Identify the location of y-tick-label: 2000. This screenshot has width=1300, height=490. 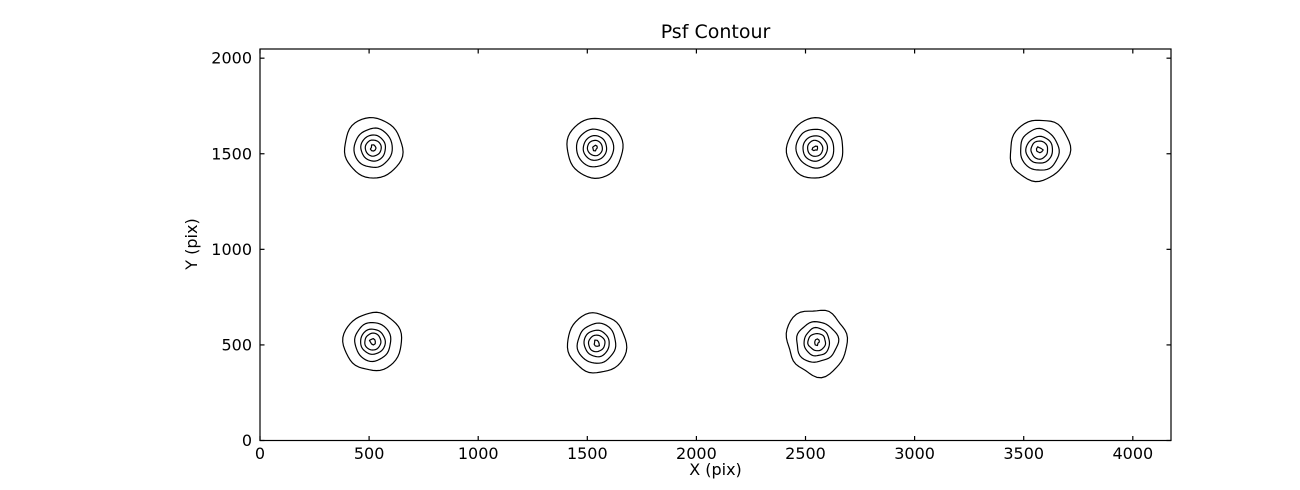
(231, 58).